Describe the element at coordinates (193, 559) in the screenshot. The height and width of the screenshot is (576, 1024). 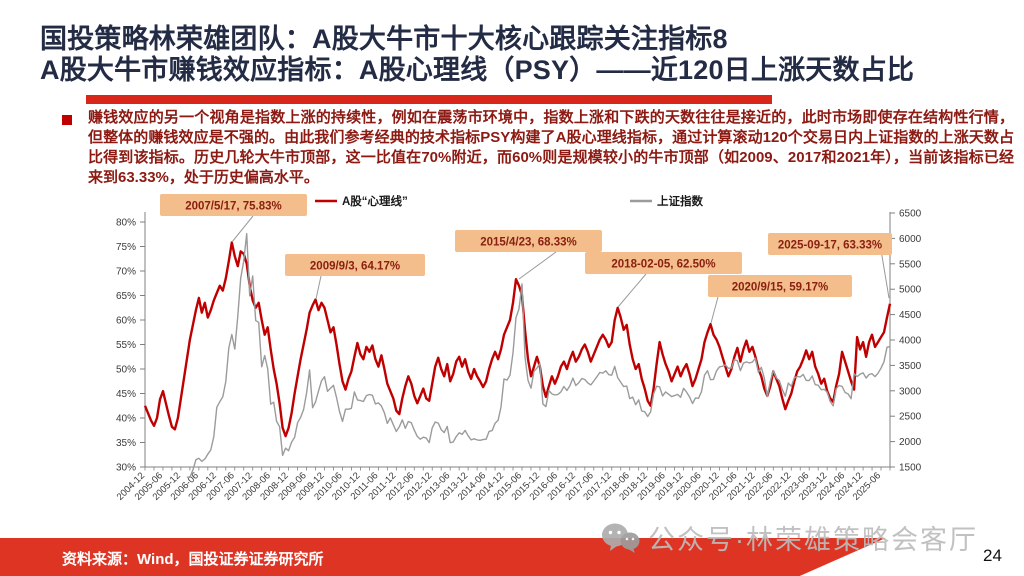
I see `source-text: 资料来源：Wind，国投证券证券研究所` at that location.